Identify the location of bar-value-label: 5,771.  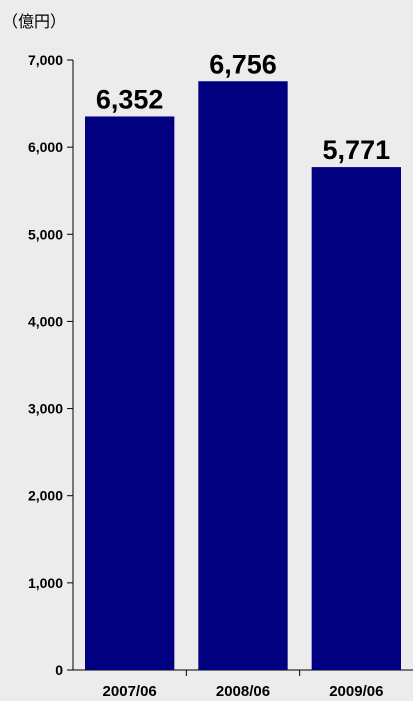
(357, 150).